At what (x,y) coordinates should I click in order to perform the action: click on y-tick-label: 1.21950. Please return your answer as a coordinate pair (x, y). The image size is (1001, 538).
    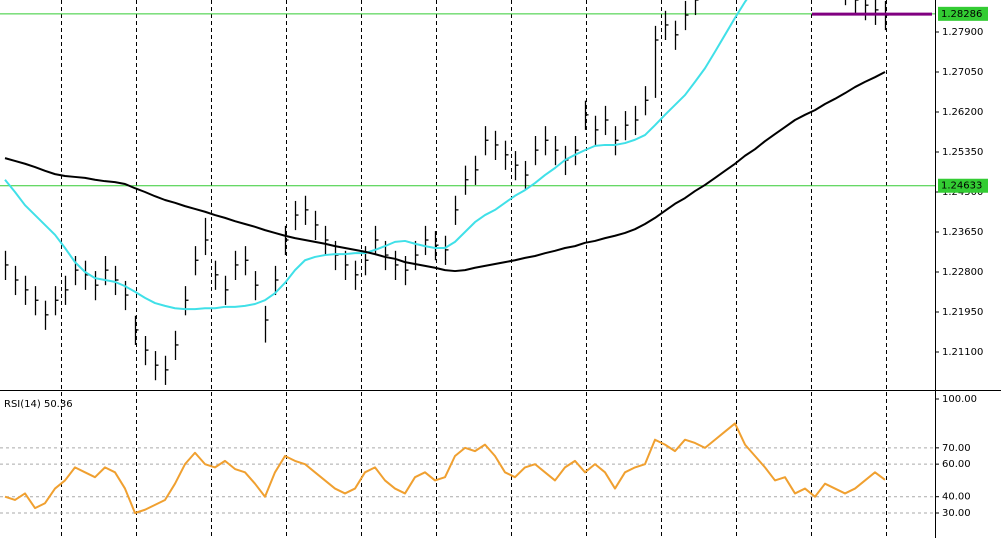
    Looking at the image, I should click on (962, 312).